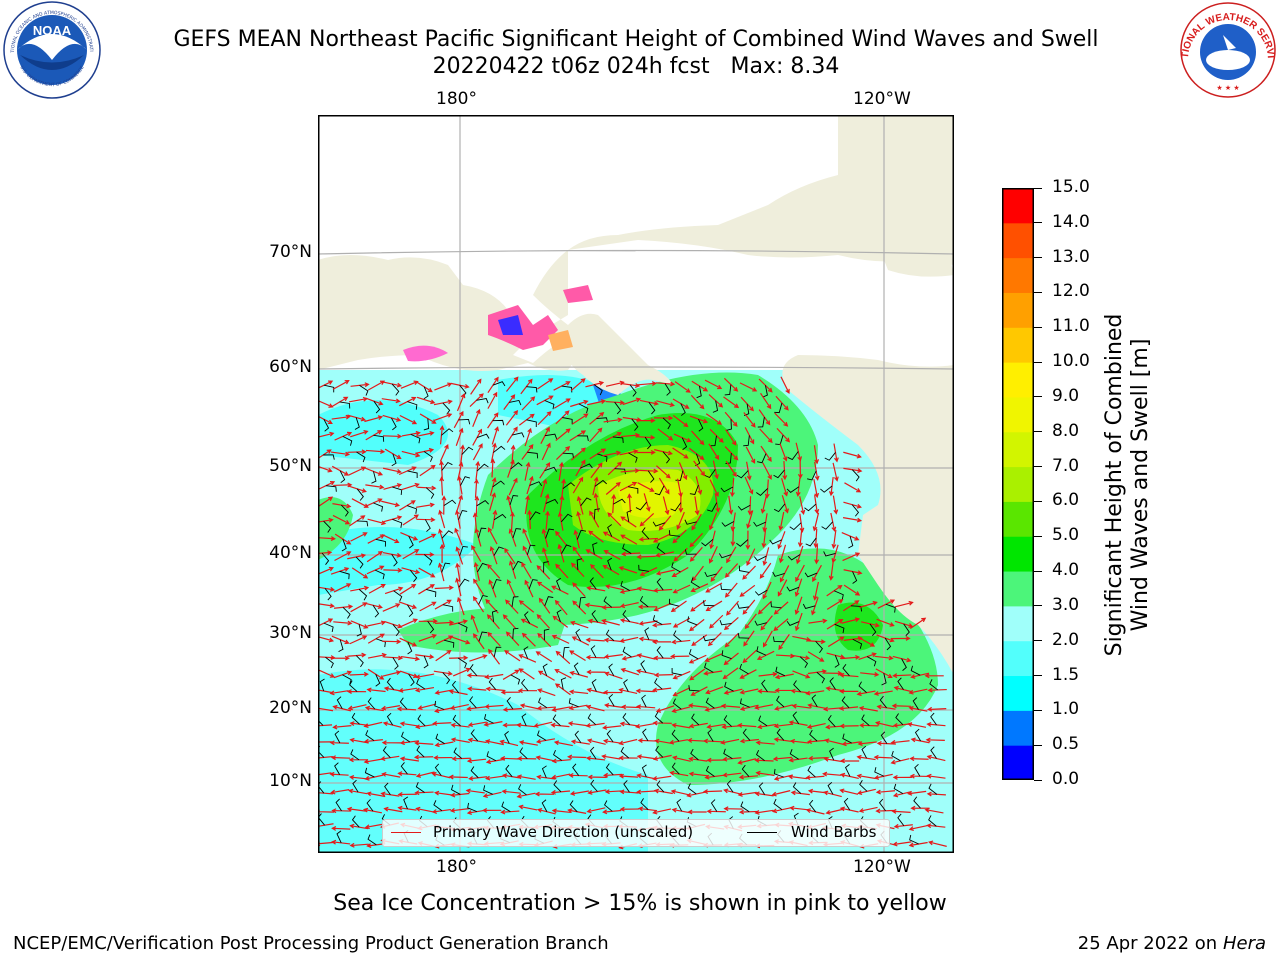 The image size is (1280, 960). What do you see at coordinates (1244, 943) in the screenshot?
I see `machine-name: Hera` at bounding box center [1244, 943].